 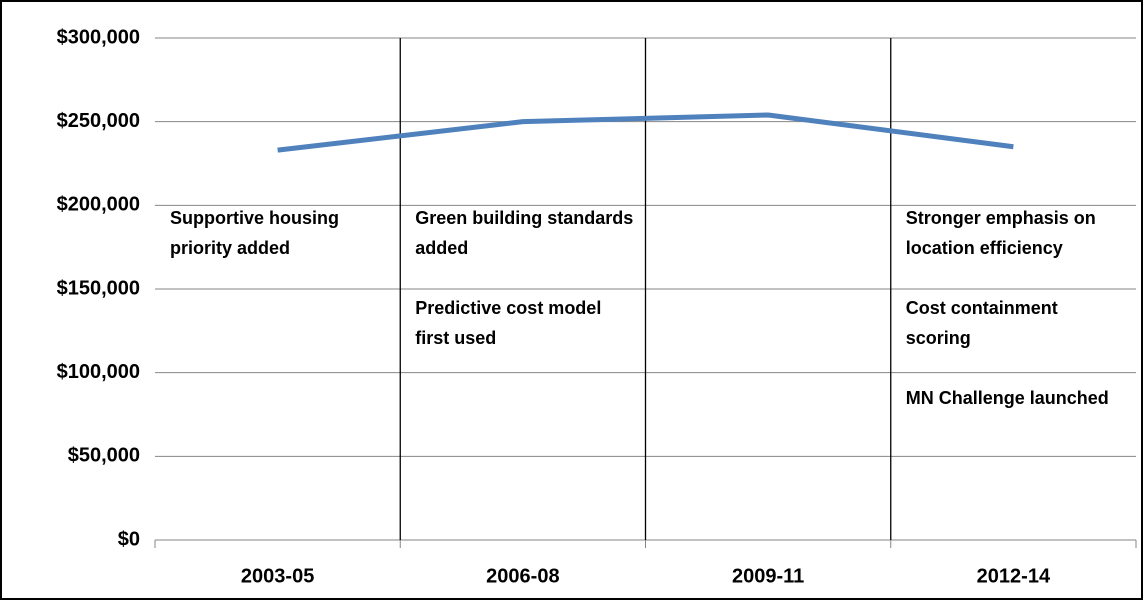 What do you see at coordinates (1014, 576) in the screenshot?
I see `x-tick-label: 2012-14` at bounding box center [1014, 576].